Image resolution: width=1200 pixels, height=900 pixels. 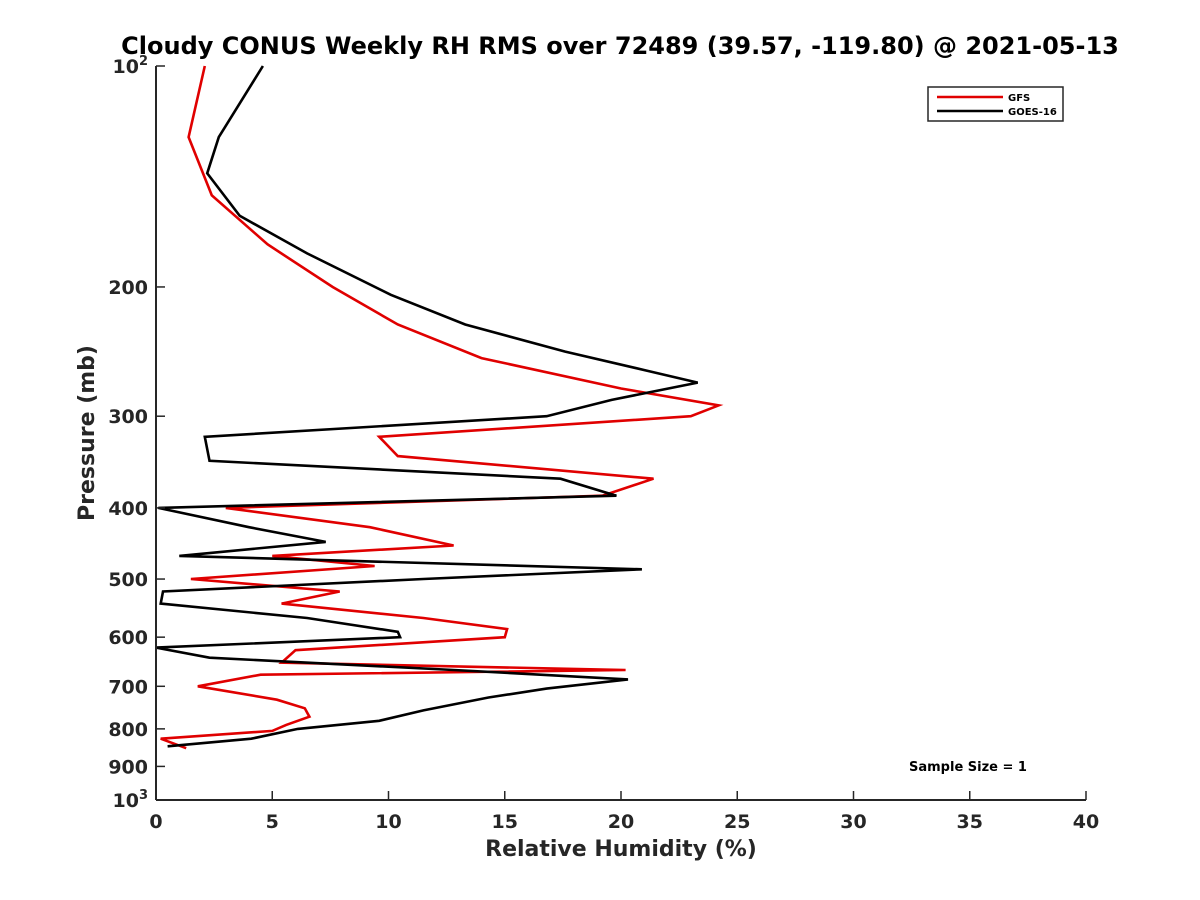 I want to click on y-tick-label-base: 600, so click(x=128, y=638).